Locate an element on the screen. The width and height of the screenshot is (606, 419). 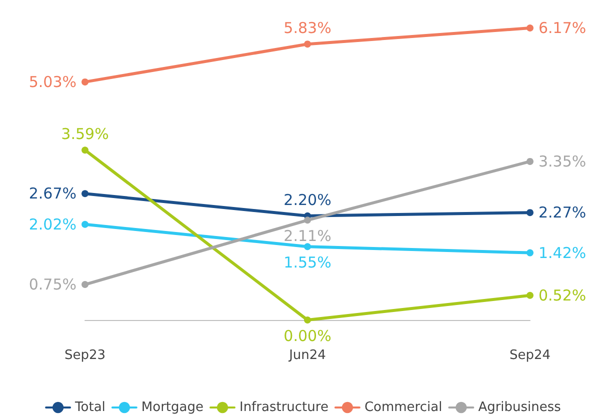
legend-label: Agribusiness is located at coordinates (520, 407).